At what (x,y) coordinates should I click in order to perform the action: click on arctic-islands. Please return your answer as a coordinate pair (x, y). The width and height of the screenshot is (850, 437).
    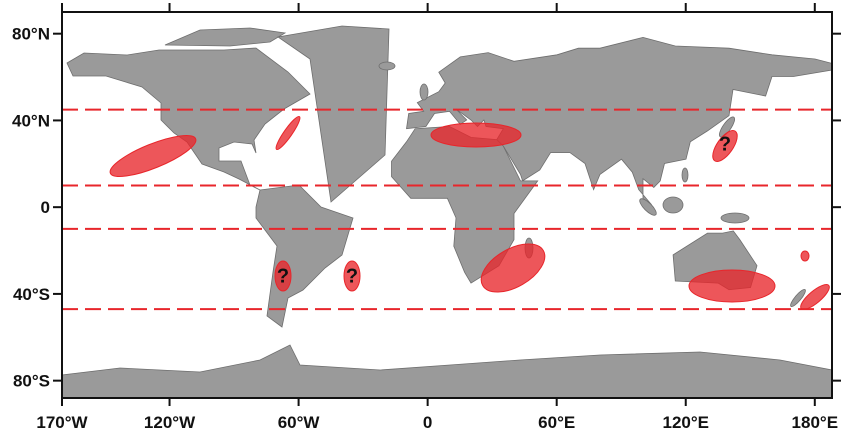
    Looking at the image, I should click on (225, 37).